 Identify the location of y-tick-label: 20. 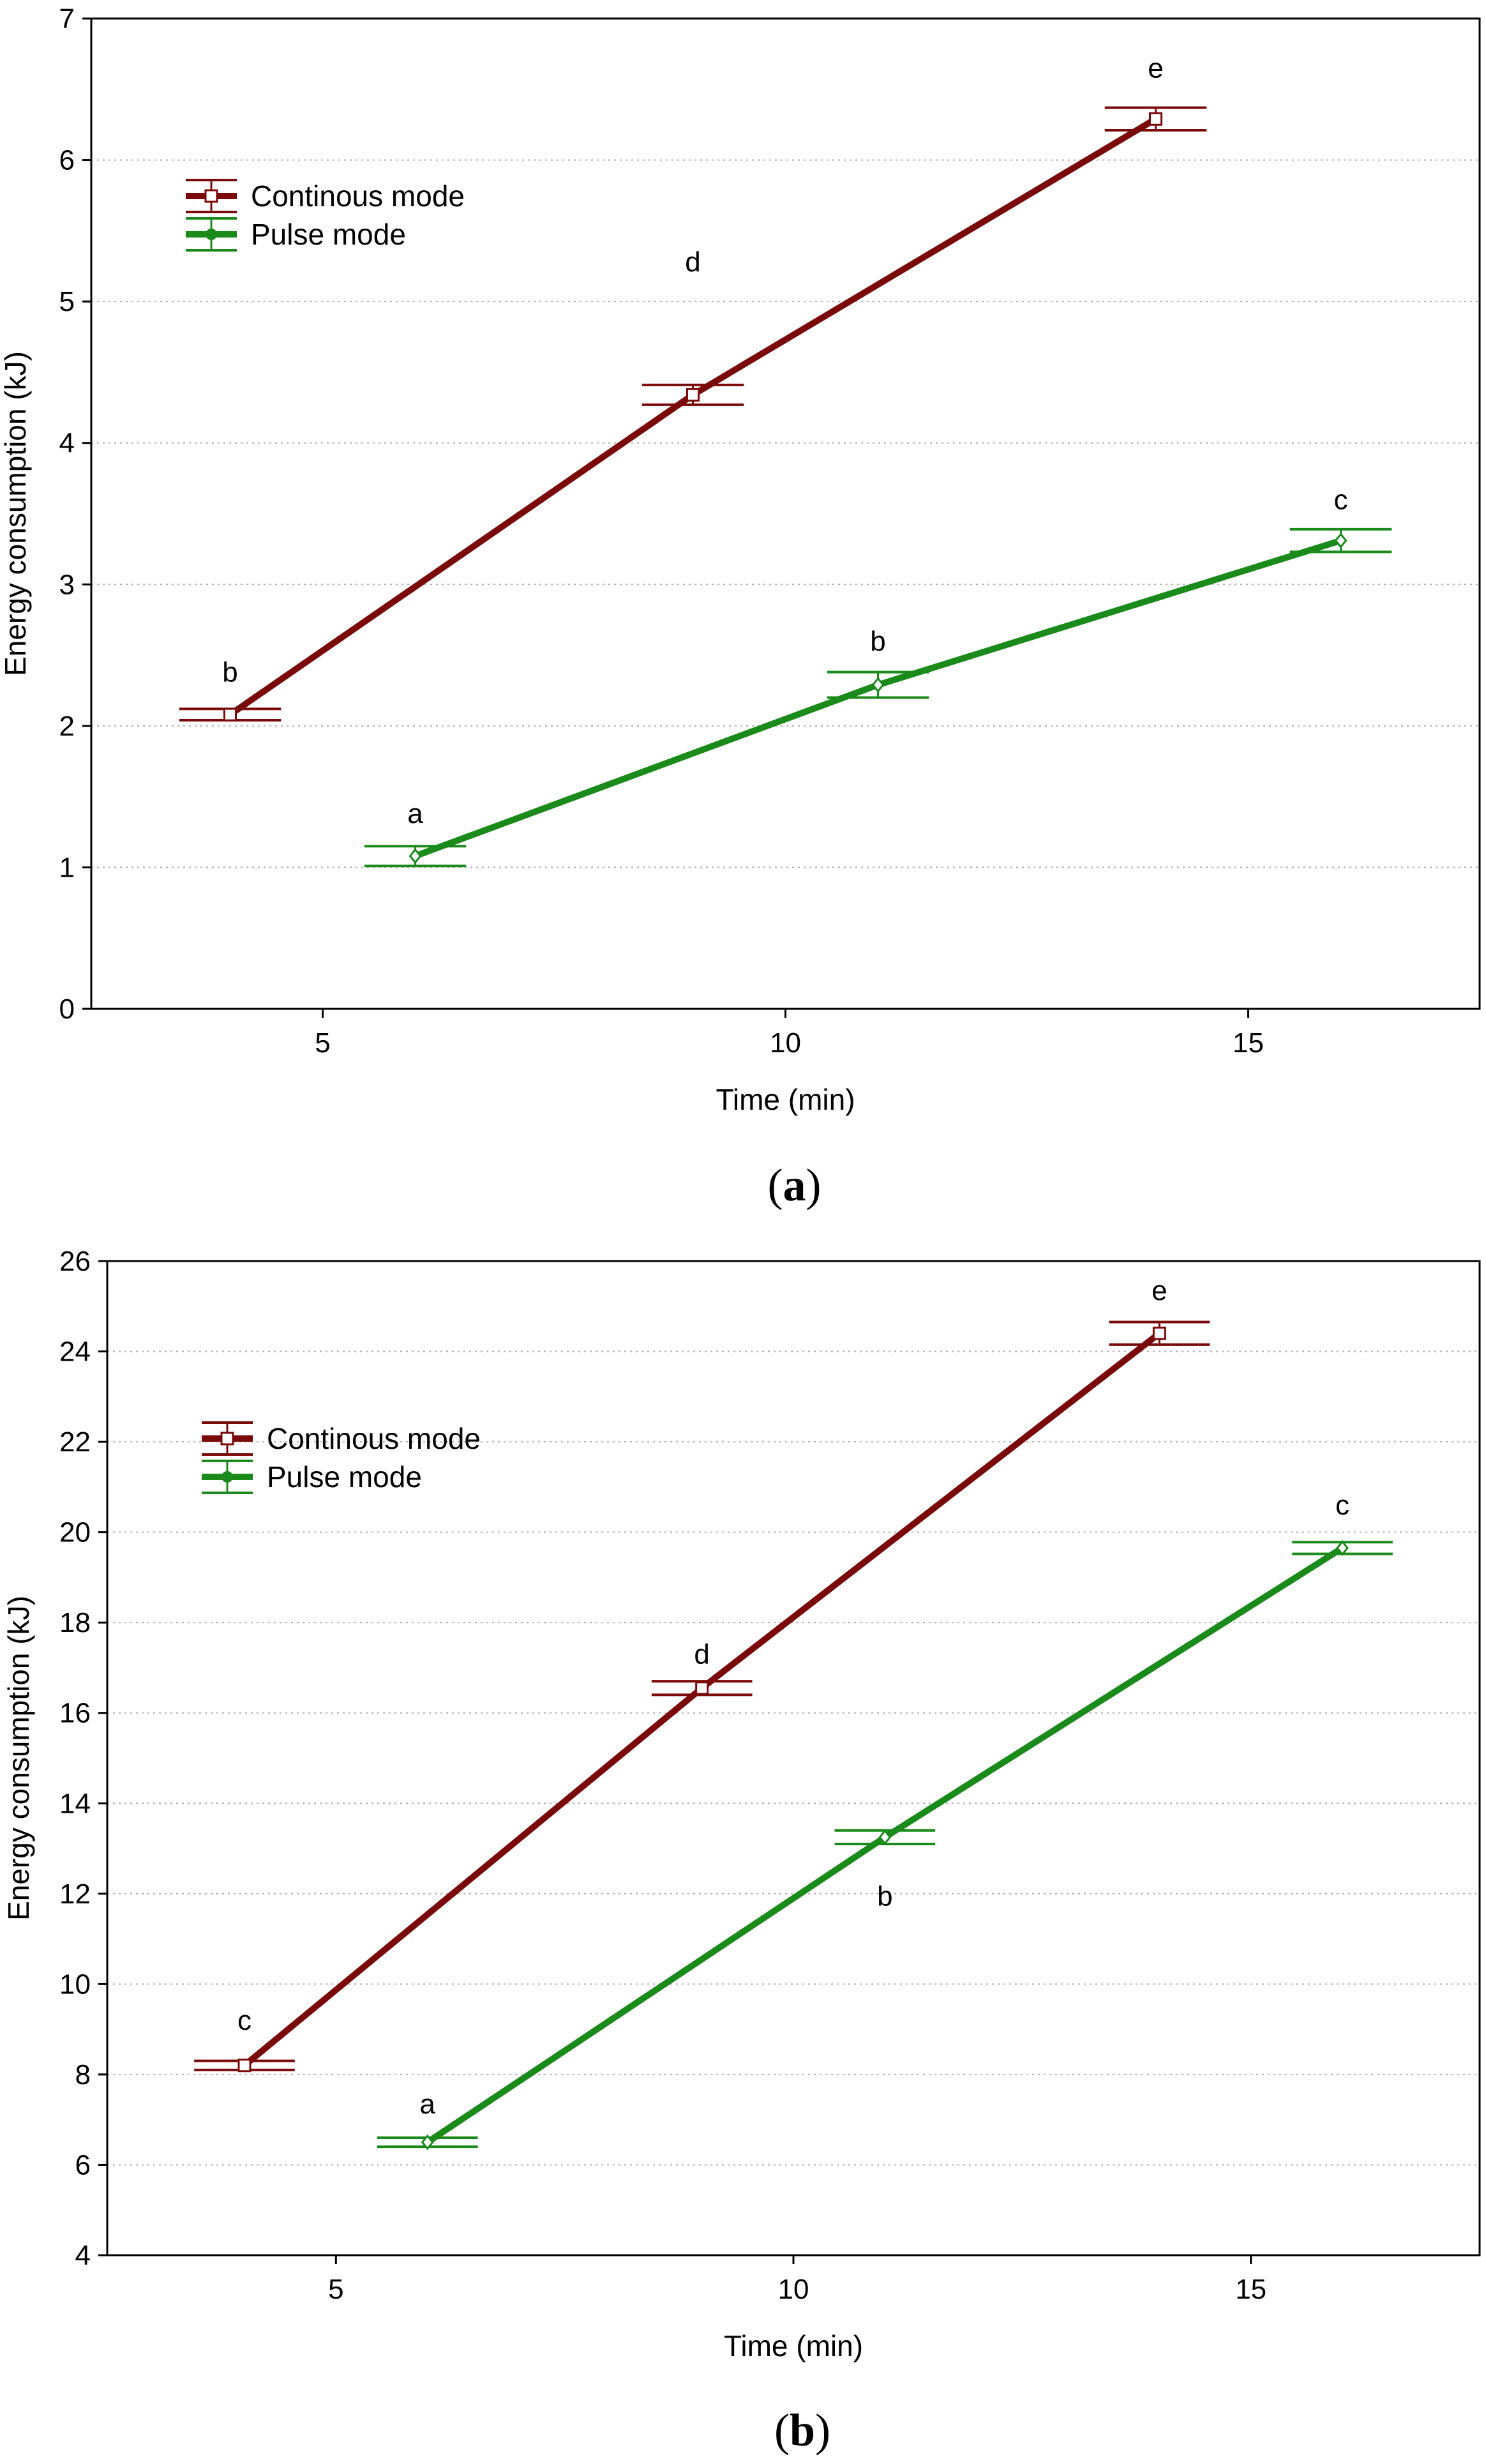
(75, 1532).